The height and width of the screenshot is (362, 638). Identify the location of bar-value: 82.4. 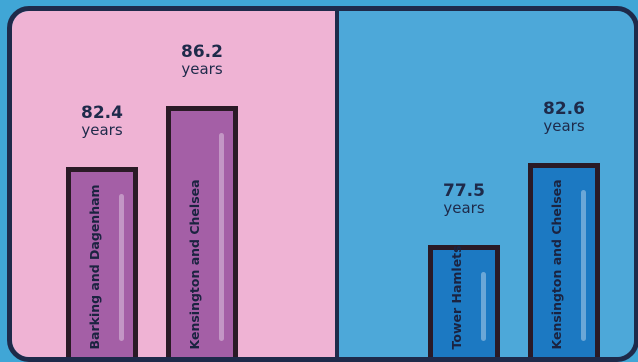
(102, 112).